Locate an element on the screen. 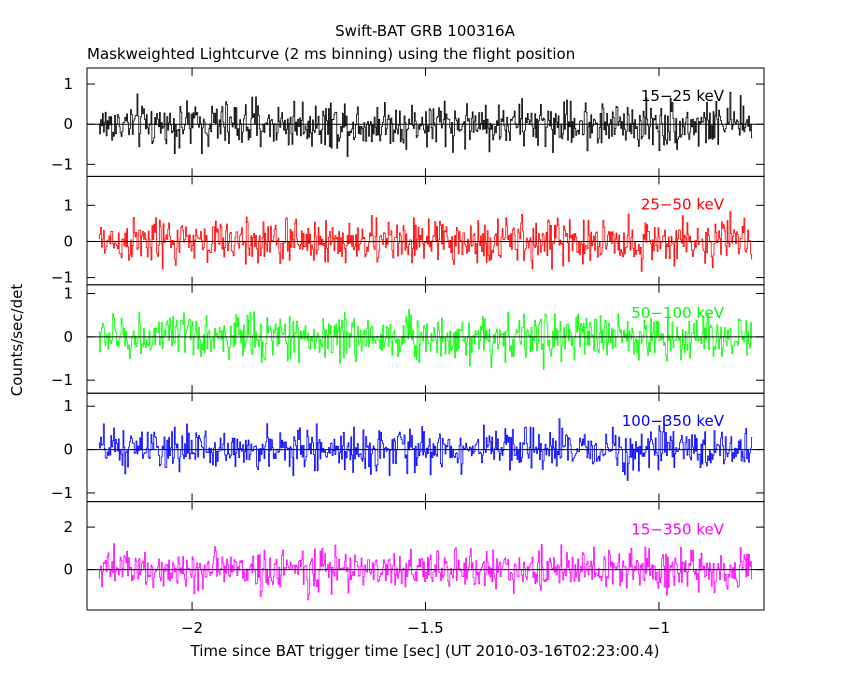 This screenshot has height=680, width=850. y-tick-label-1-3: 1 is located at coordinates (68, 84).